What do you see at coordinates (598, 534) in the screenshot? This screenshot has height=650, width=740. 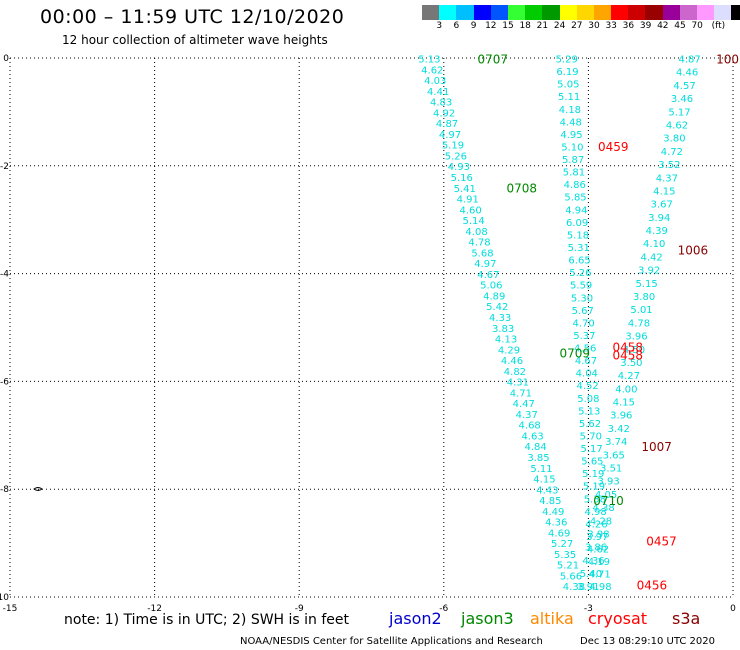 I see `wave-height-value: 3.98` at bounding box center [598, 534].